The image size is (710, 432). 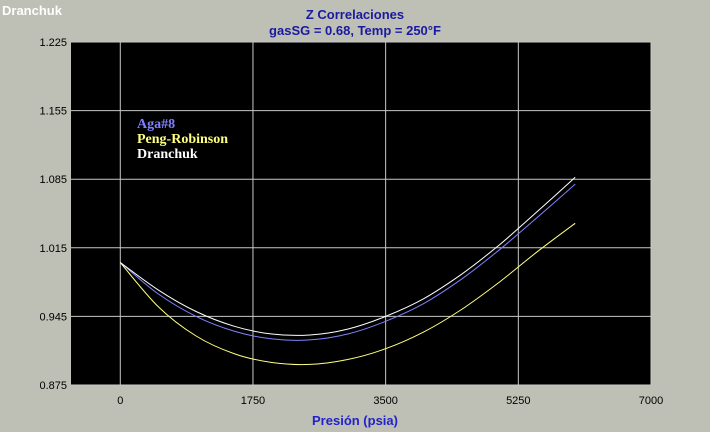 I want to click on legend-entry: Peng-Robinson, so click(x=182, y=139).